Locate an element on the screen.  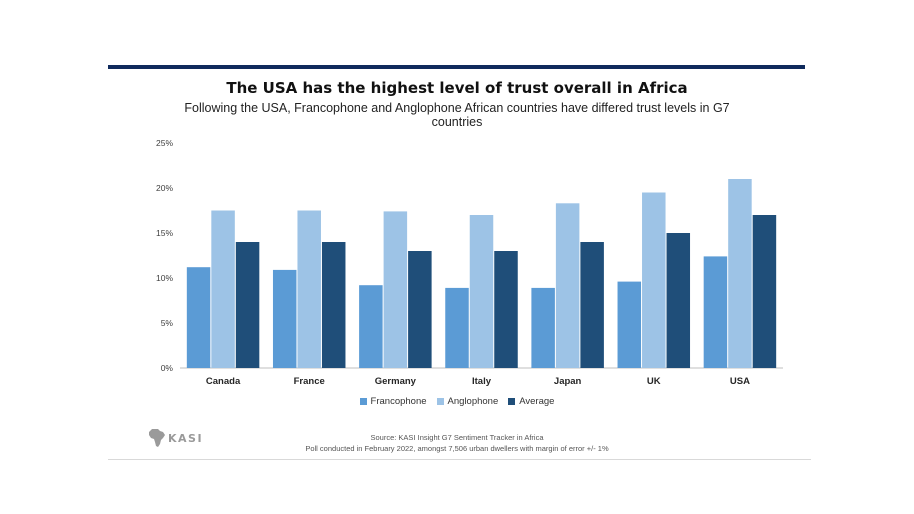
bar-francophone-japan is located at coordinates (543, 327).